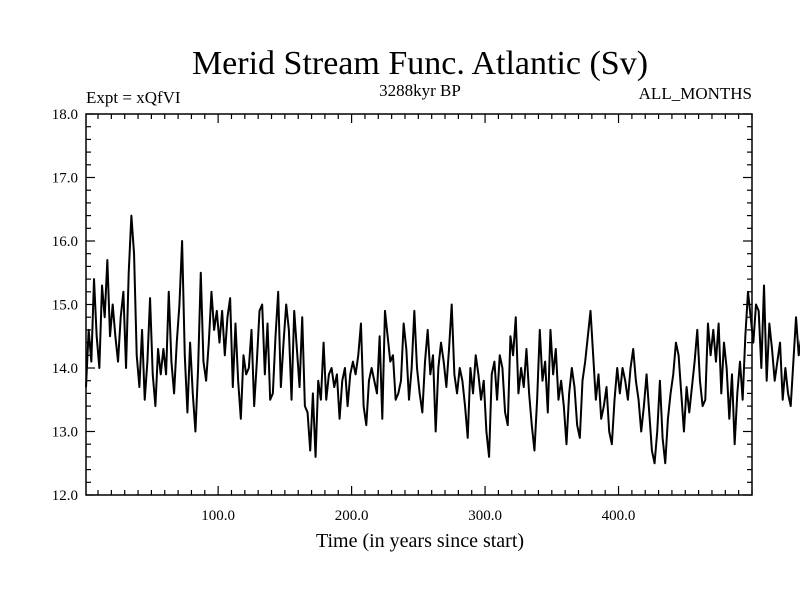  What do you see at coordinates (218, 516) in the screenshot?
I see `x-tick-label: 100.0` at bounding box center [218, 516].